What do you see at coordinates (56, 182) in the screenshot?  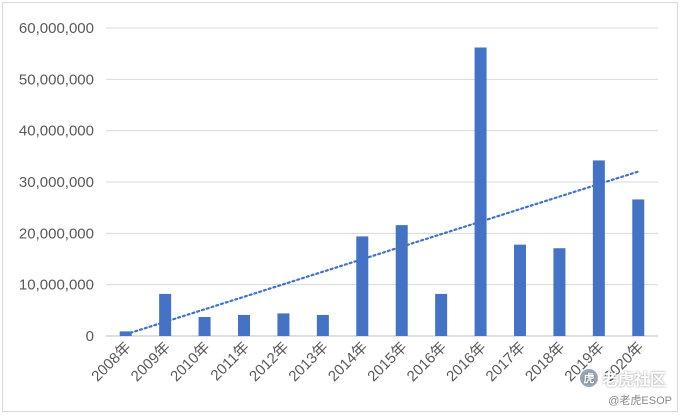 I see `y-tick-label: 30,000,000` at bounding box center [56, 182].